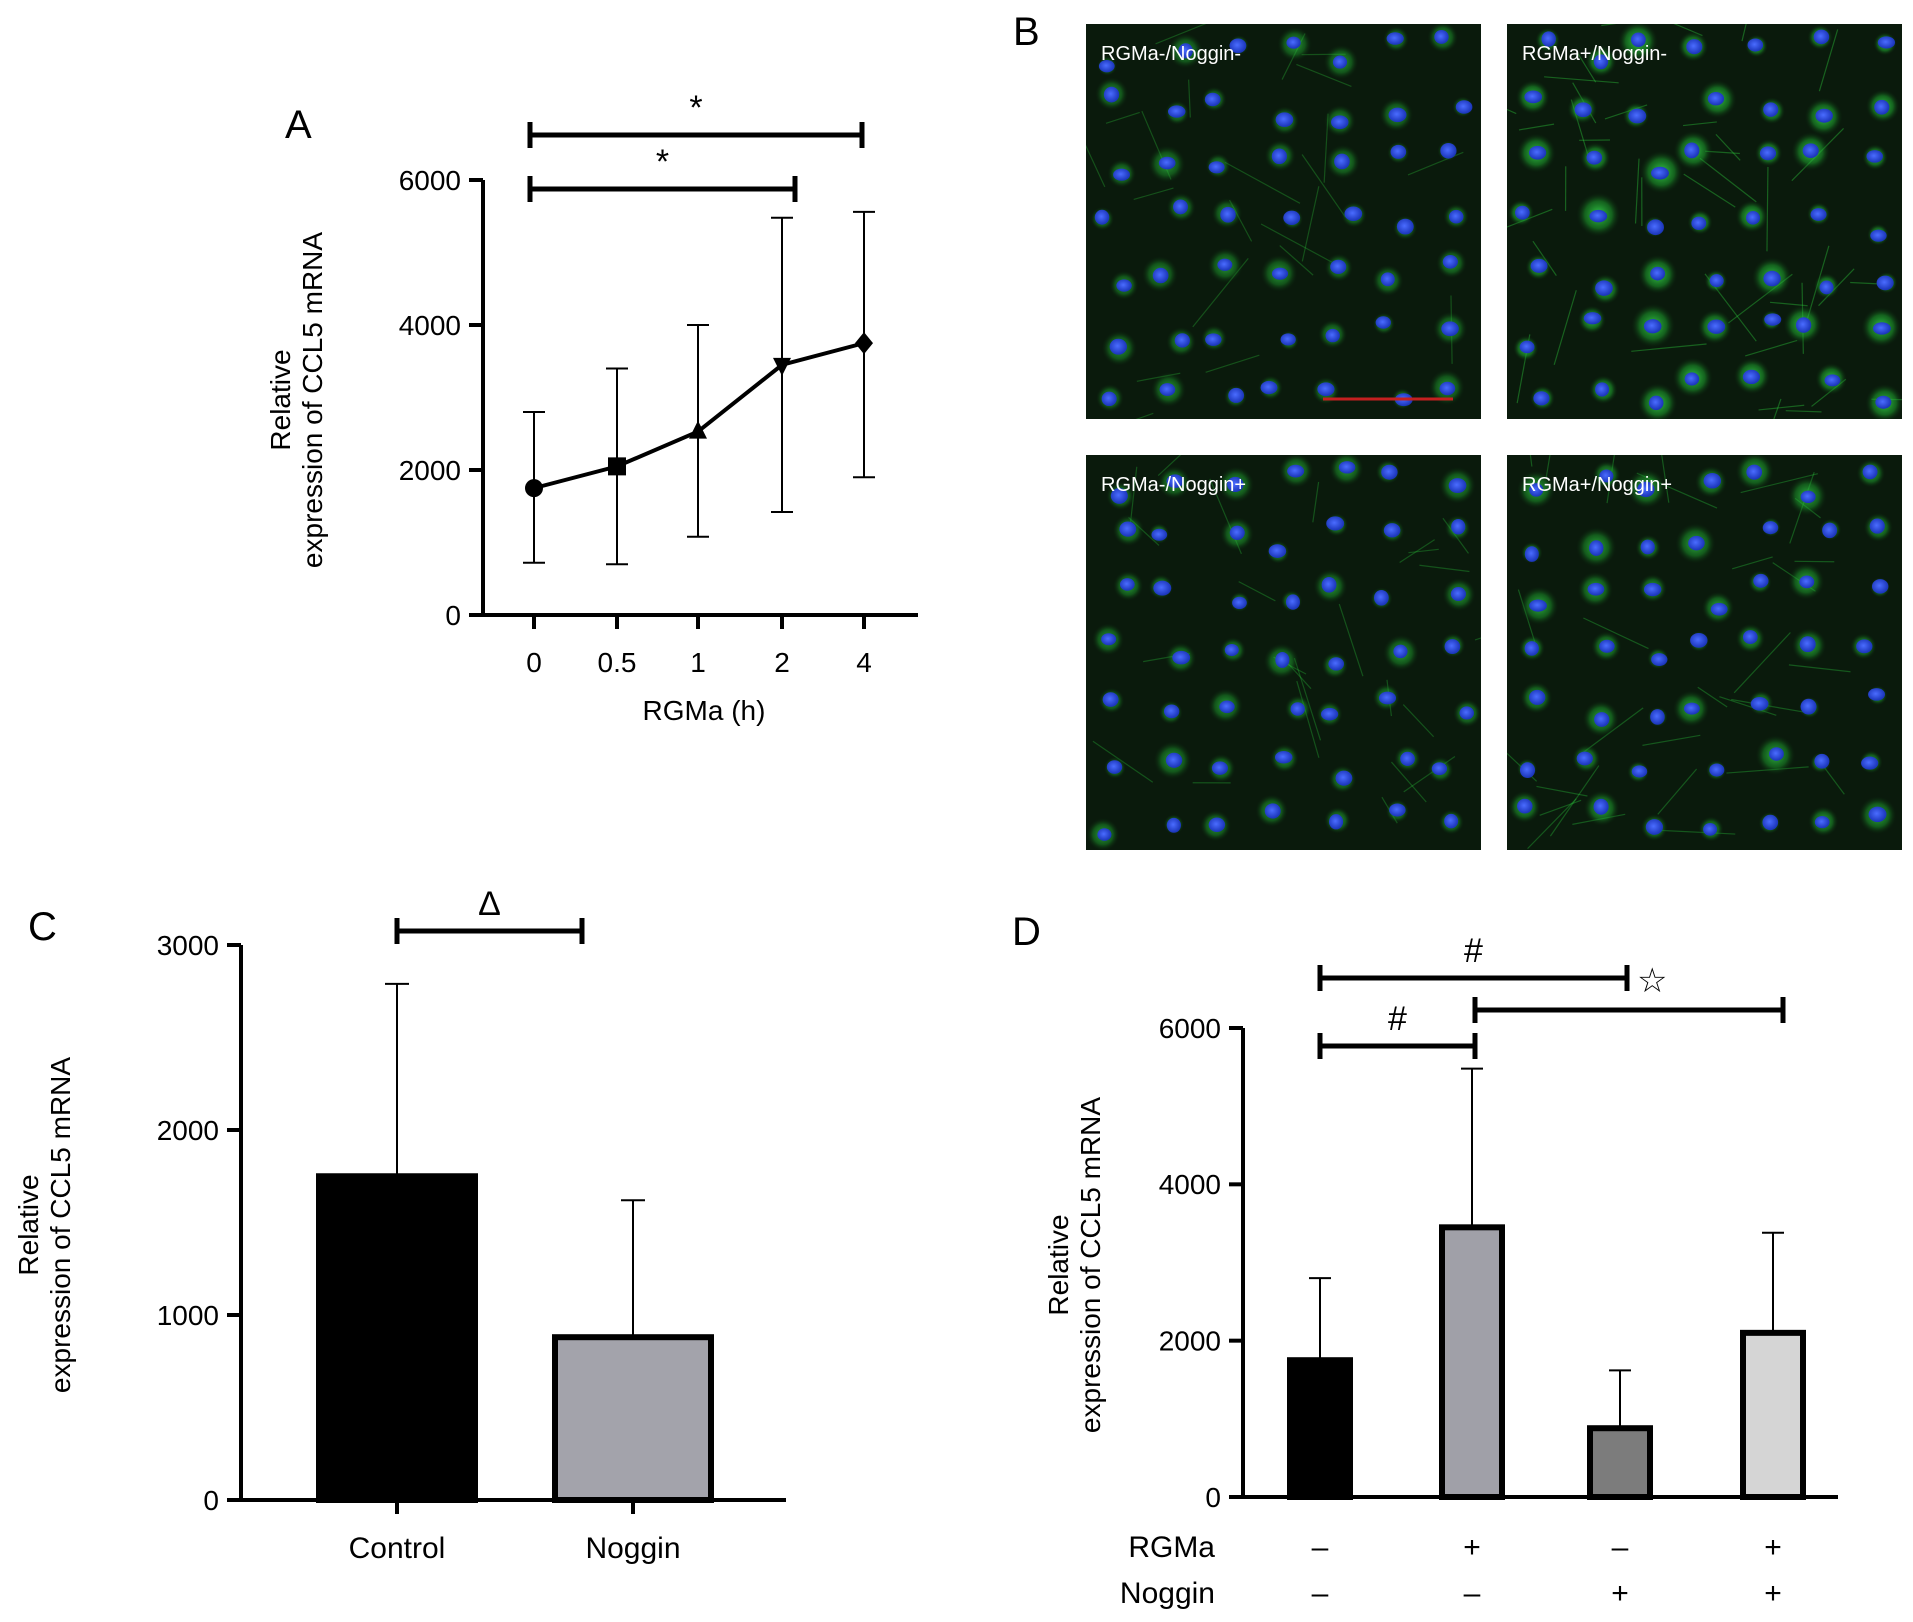  What do you see at coordinates (1620, 1463) in the screenshot?
I see `bar` at bounding box center [1620, 1463].